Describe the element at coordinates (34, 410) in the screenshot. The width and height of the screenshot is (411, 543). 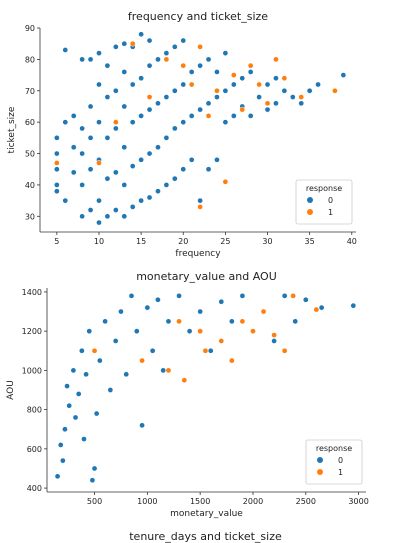
I see `y-tick-label: 800` at that location.